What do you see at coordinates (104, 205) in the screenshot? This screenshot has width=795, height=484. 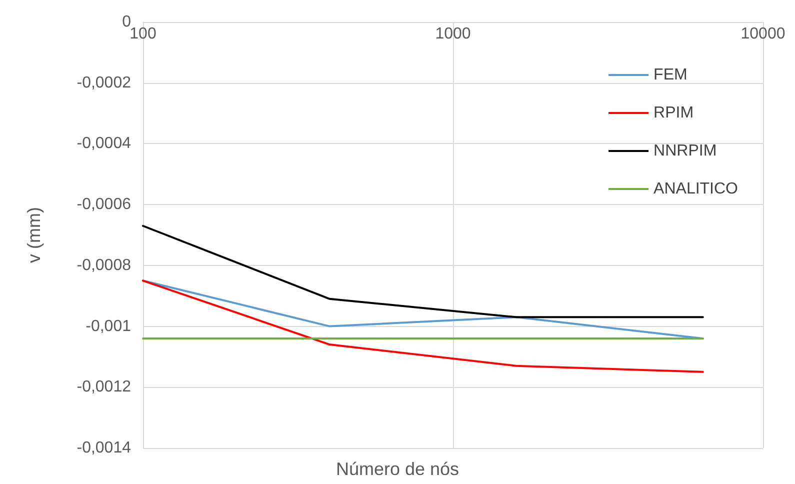 I see `y-tick-label: -0,0006` at bounding box center [104, 205].